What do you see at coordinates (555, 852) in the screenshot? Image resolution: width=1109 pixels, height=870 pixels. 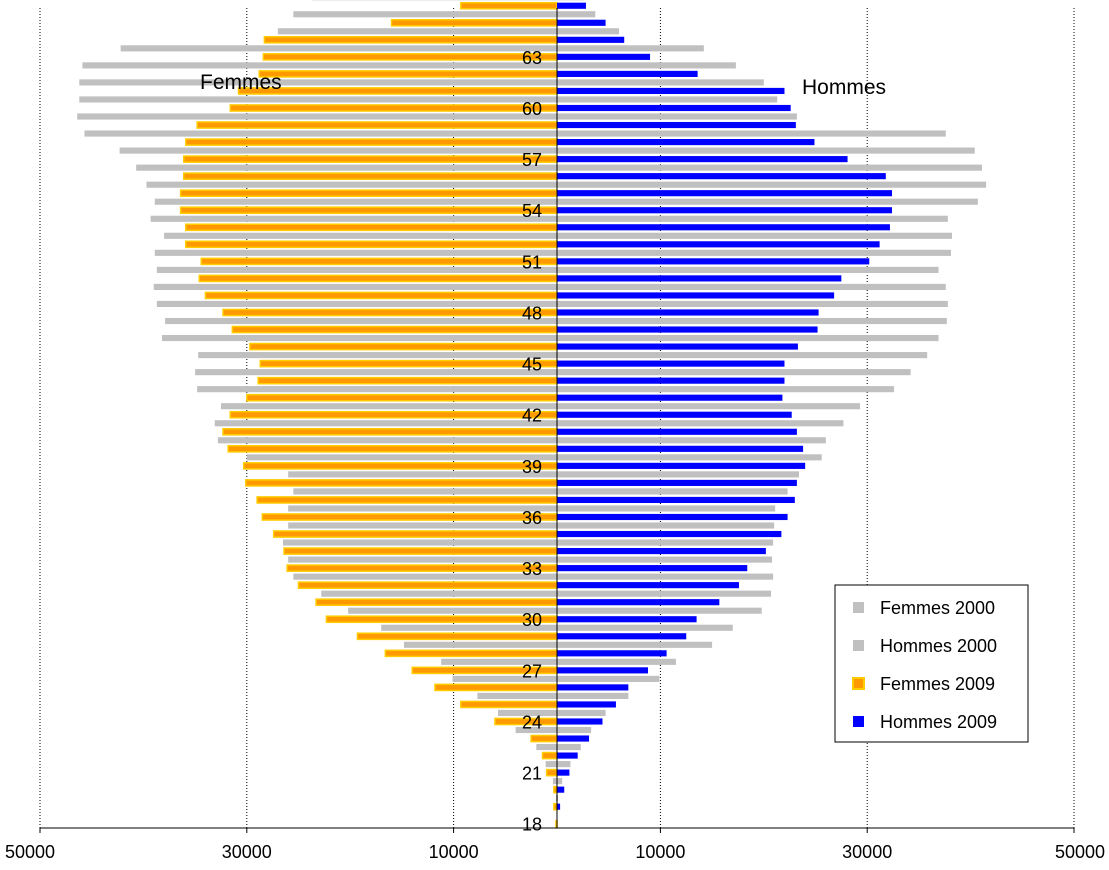 I see `x-tick-labels: 50000 30000 10000 10000 30000 50000` at bounding box center [555, 852].